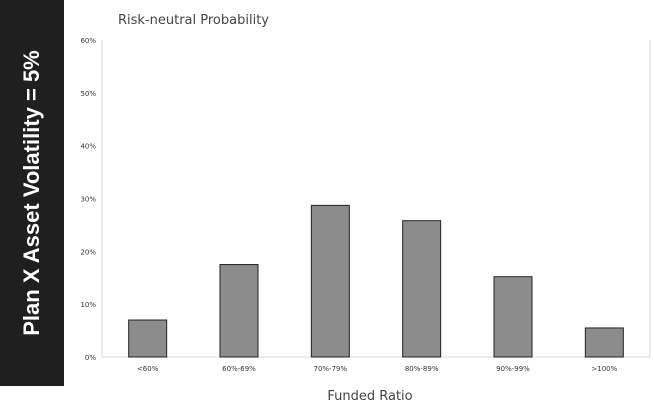 The width and height of the screenshot is (653, 406). What do you see at coordinates (331, 369) in the screenshot?
I see `x-tick-label: 70%-79%` at bounding box center [331, 369].